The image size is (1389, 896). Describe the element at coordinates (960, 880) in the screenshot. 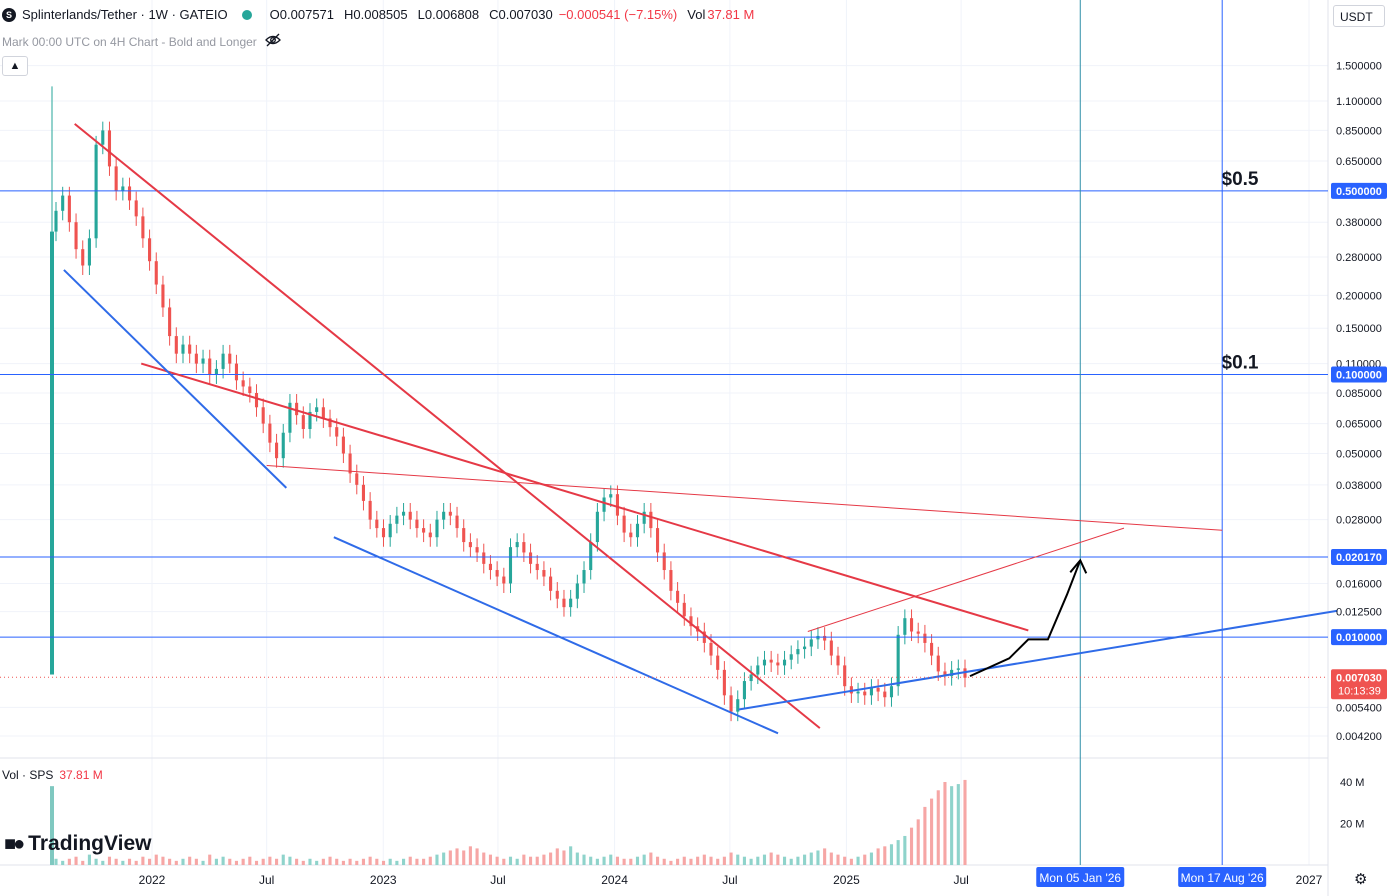

I see `time-tick-label: Jul` at that location.